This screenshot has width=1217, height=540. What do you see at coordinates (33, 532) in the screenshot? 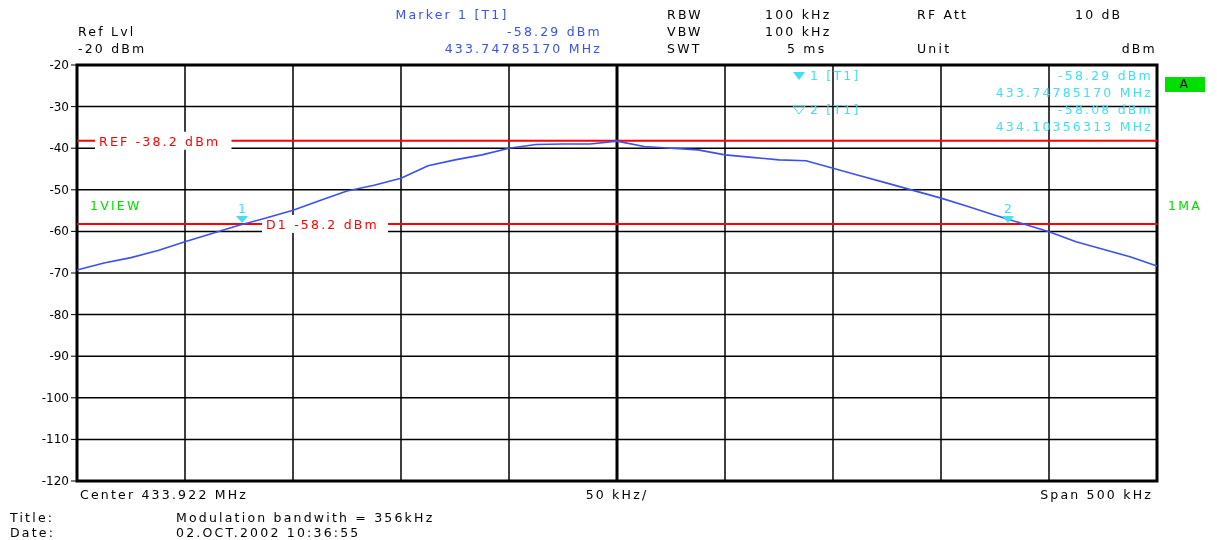
I see `text: Date:` at bounding box center [33, 532].